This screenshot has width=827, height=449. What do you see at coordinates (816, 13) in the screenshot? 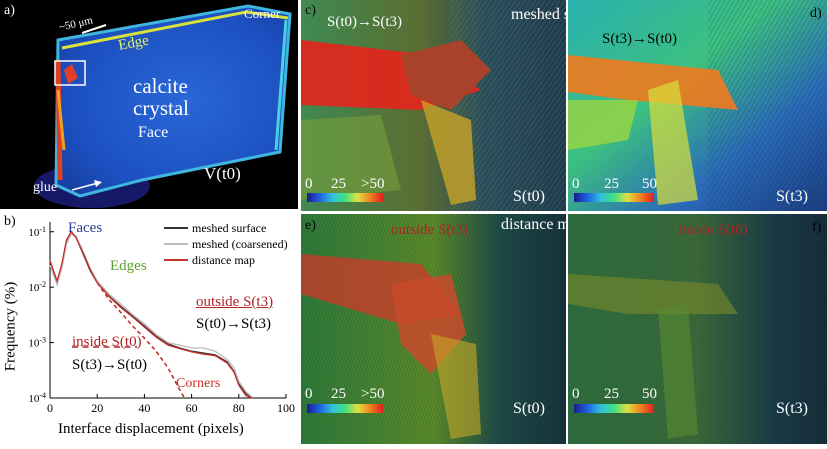
I see `panel-d-letter: d)` at bounding box center [816, 13].